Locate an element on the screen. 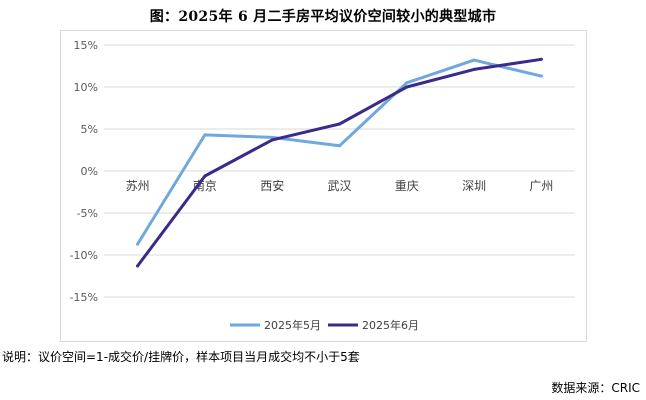 The height and width of the screenshot is (400, 646). x-tick-label: 西安 is located at coordinates (272, 185).